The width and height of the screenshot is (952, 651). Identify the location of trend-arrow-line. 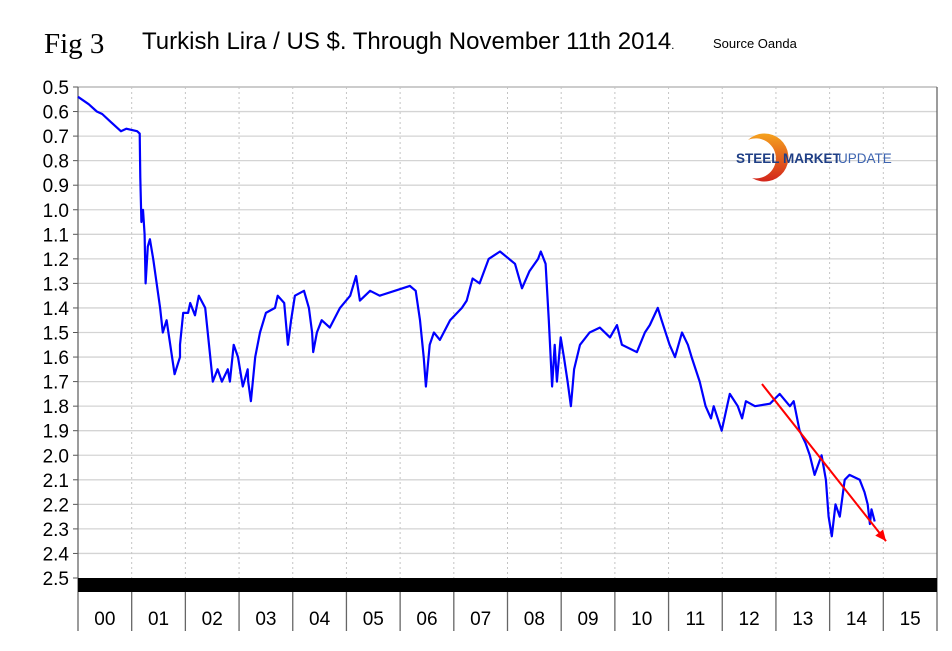
(824, 462).